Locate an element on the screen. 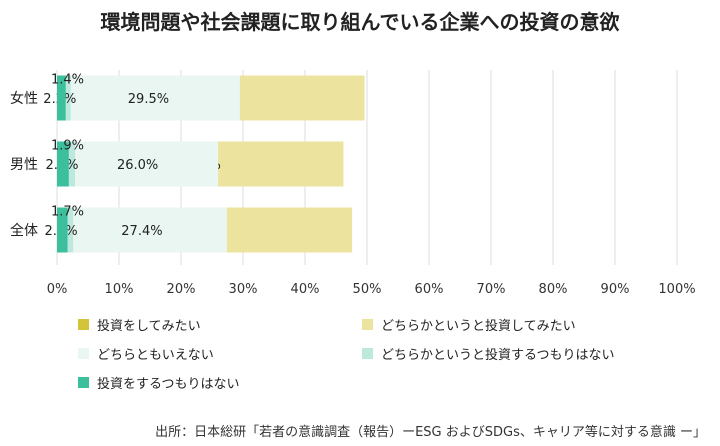 This screenshot has height=446, width=720. x-tick-label: 20% is located at coordinates (181, 289).